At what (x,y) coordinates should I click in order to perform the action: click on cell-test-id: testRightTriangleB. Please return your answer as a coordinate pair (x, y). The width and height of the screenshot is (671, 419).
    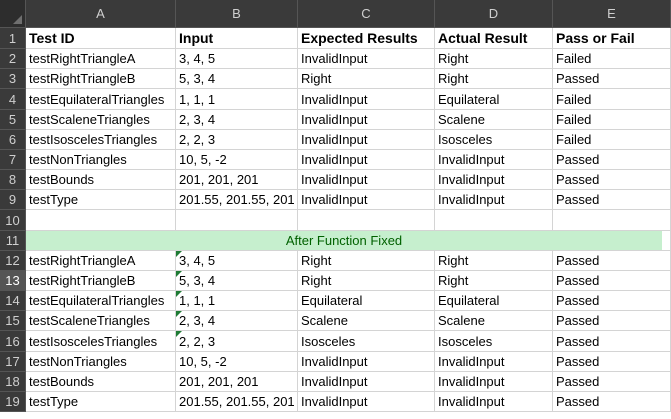
    Looking at the image, I should click on (101, 79).